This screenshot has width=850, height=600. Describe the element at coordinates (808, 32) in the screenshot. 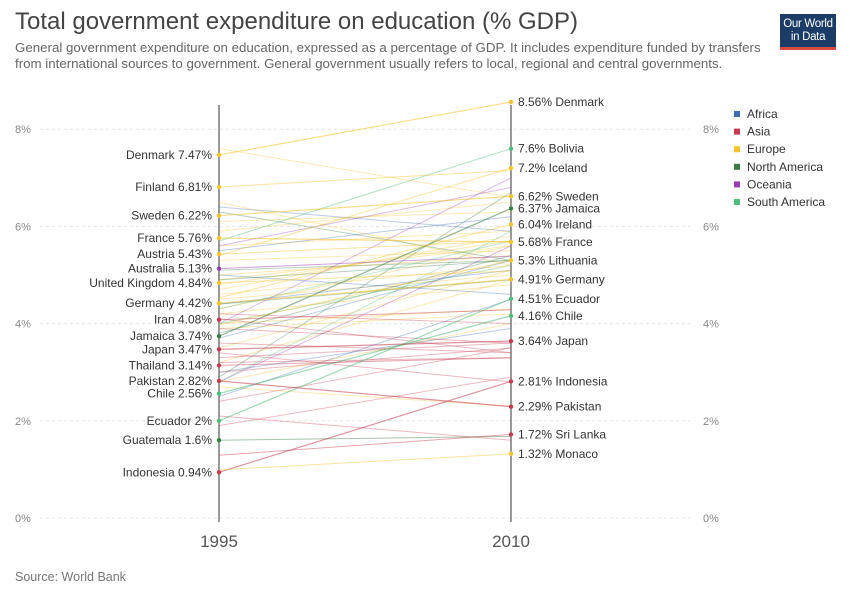

I see `owid-logo: Our World in Data` at that location.